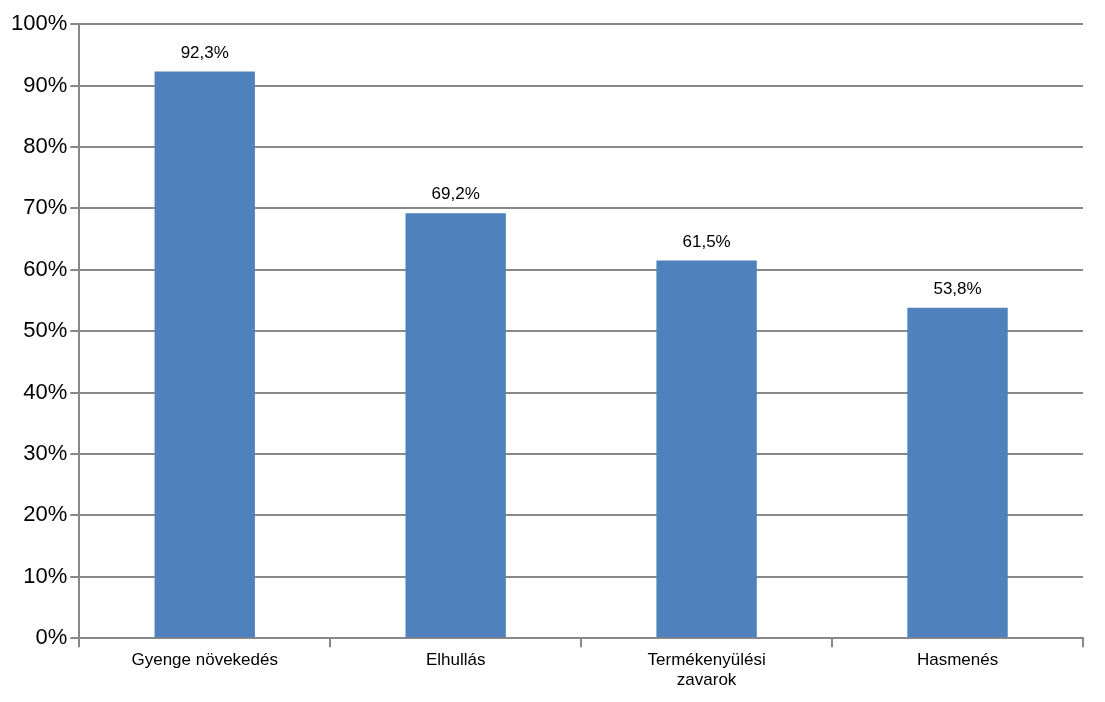 The width and height of the screenshot is (1105, 702). Describe the element at coordinates (455, 194) in the screenshot. I see `data-label: 69,2%` at that location.